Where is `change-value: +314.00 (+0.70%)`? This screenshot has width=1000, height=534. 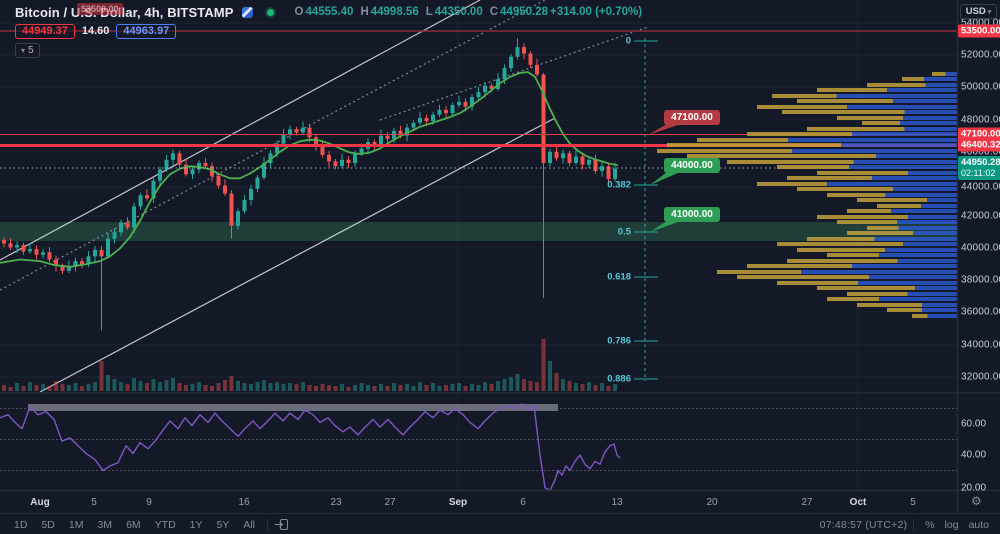 change-value: +314.00 (+0.70%) is located at coordinates (596, 12).